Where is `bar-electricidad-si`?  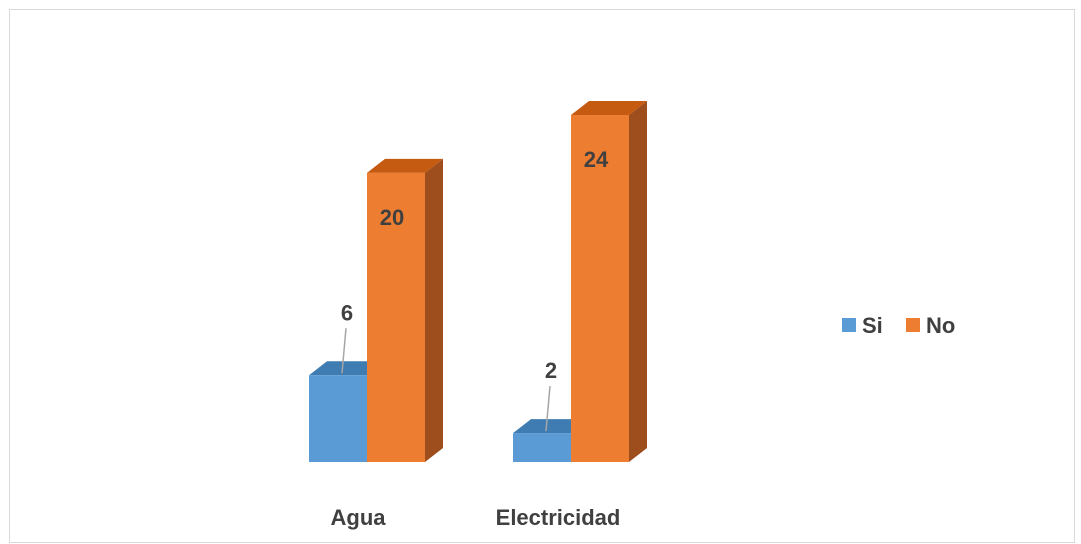 bar-electricidad-si is located at coordinates (542, 447).